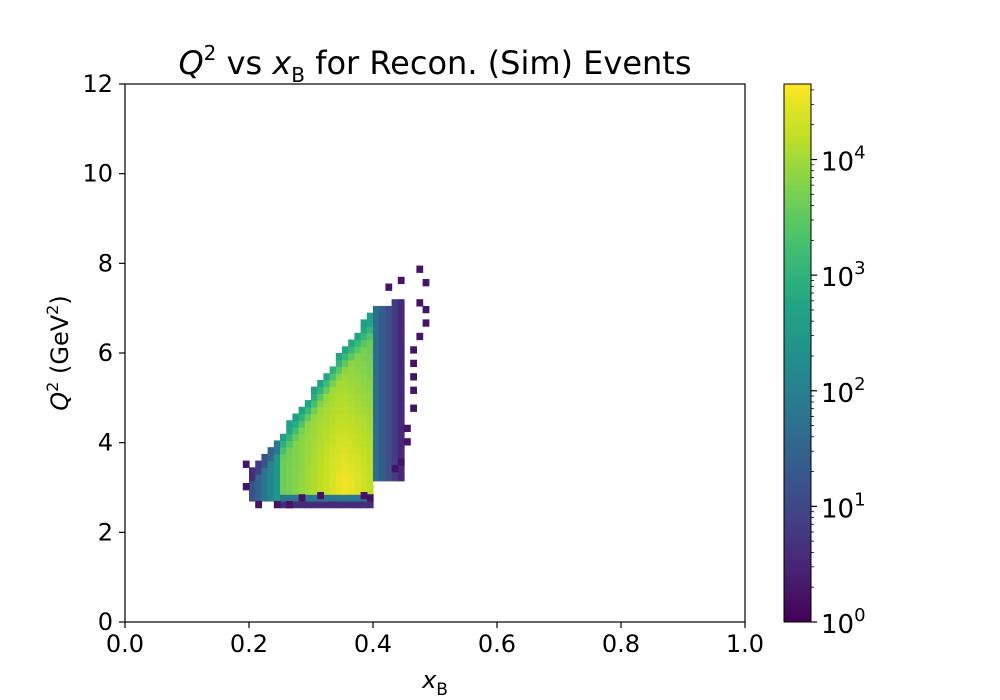  Describe the element at coordinates (373, 644) in the screenshot. I see `x-tick-label: 0.4` at that location.